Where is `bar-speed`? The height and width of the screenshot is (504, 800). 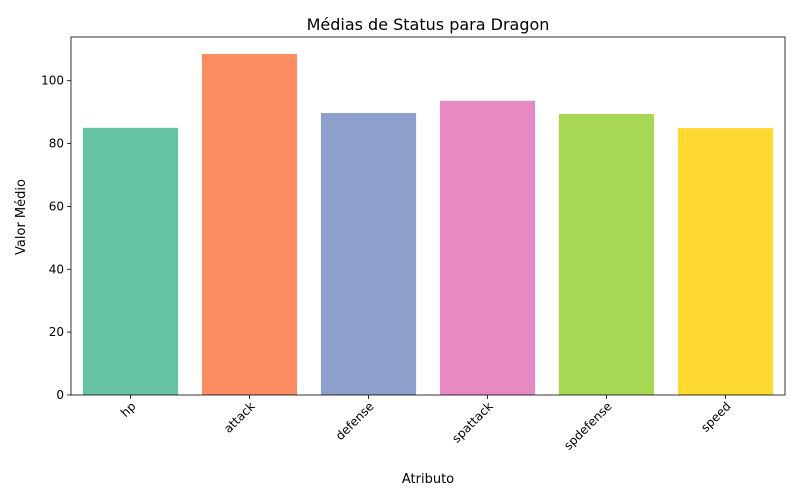 bar-speed is located at coordinates (725, 261).